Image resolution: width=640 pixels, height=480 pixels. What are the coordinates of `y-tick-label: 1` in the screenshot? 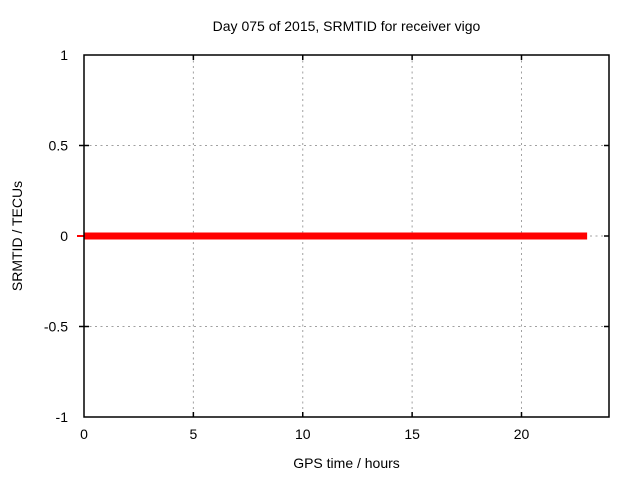 It's located at (64, 55).